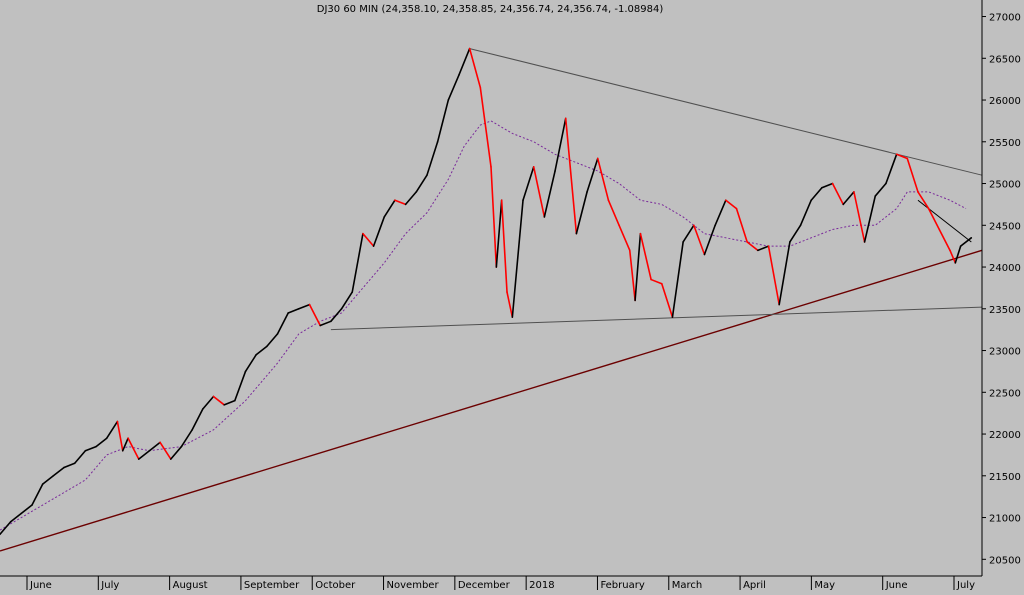 Image resolution: width=1024 pixels, height=595 pixels. What do you see at coordinates (1005, 143) in the screenshot?
I see `y-tick-label: 25500` at bounding box center [1005, 143].